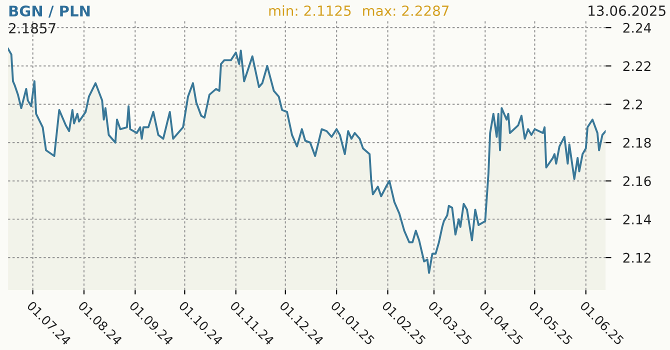 This screenshot has width=670, height=350. I want to click on y-tick-label: 2.16, so click(637, 181).